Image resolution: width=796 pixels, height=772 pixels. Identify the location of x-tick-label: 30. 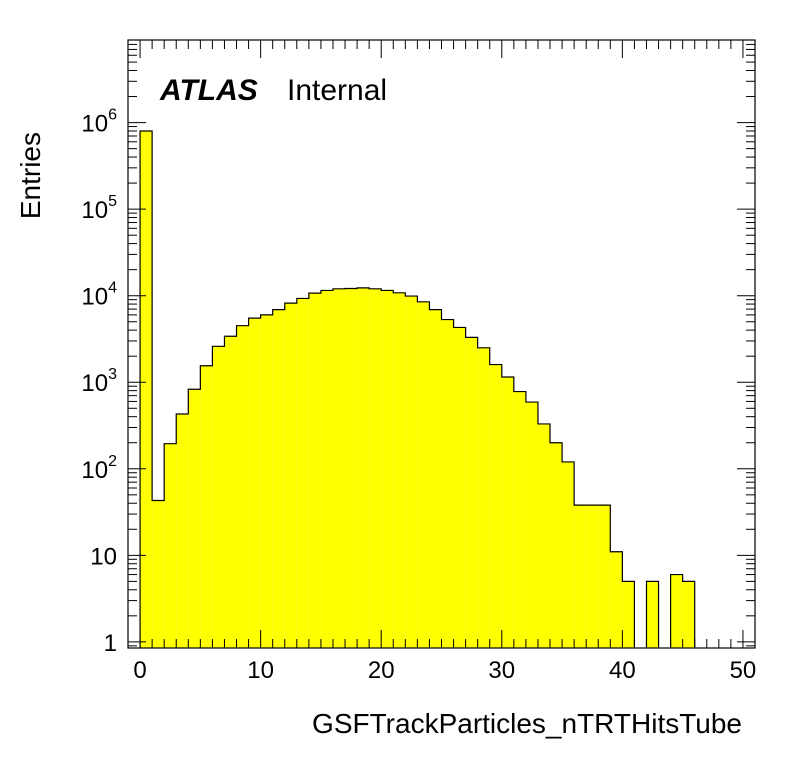
(501, 670).